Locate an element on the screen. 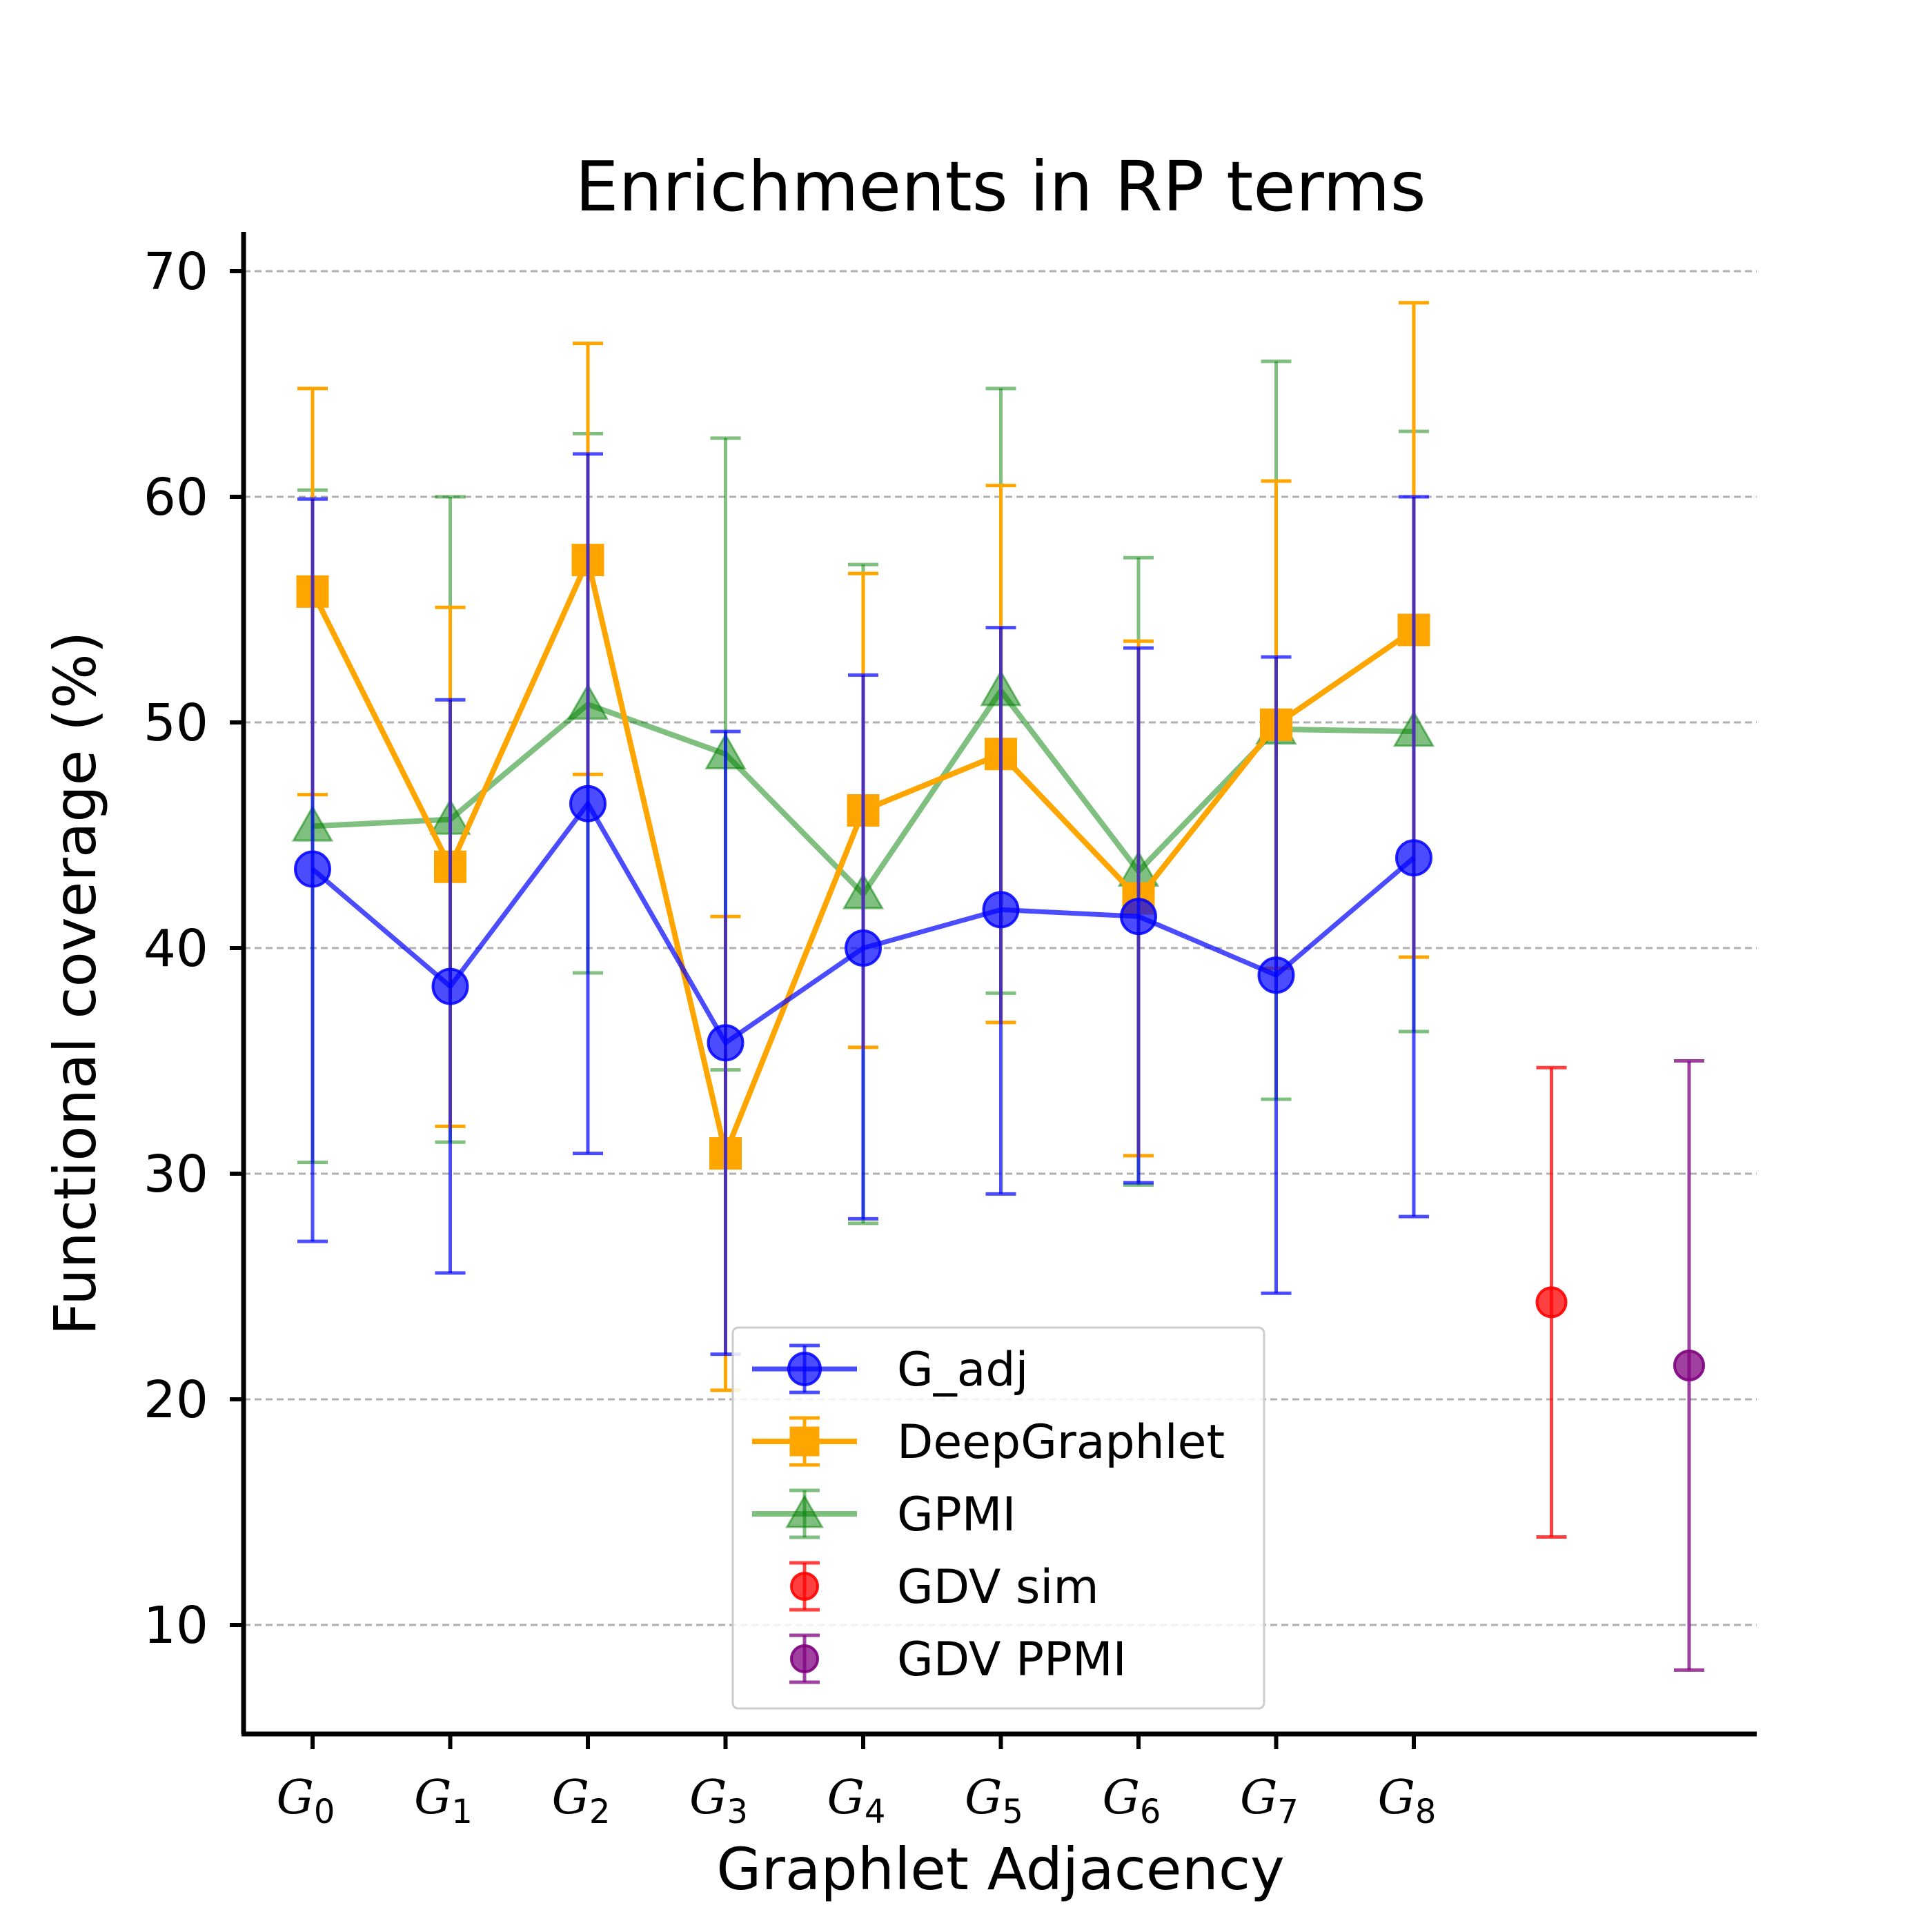  y-tick-label: 50 is located at coordinates (176, 723).